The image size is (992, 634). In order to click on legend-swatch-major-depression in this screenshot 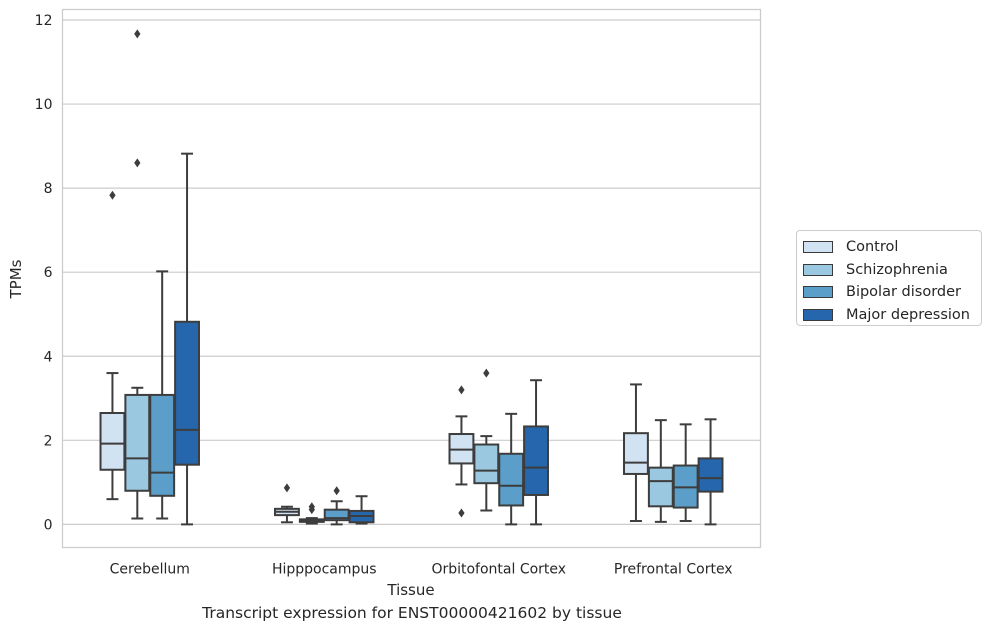, I will do `click(818, 314)`.